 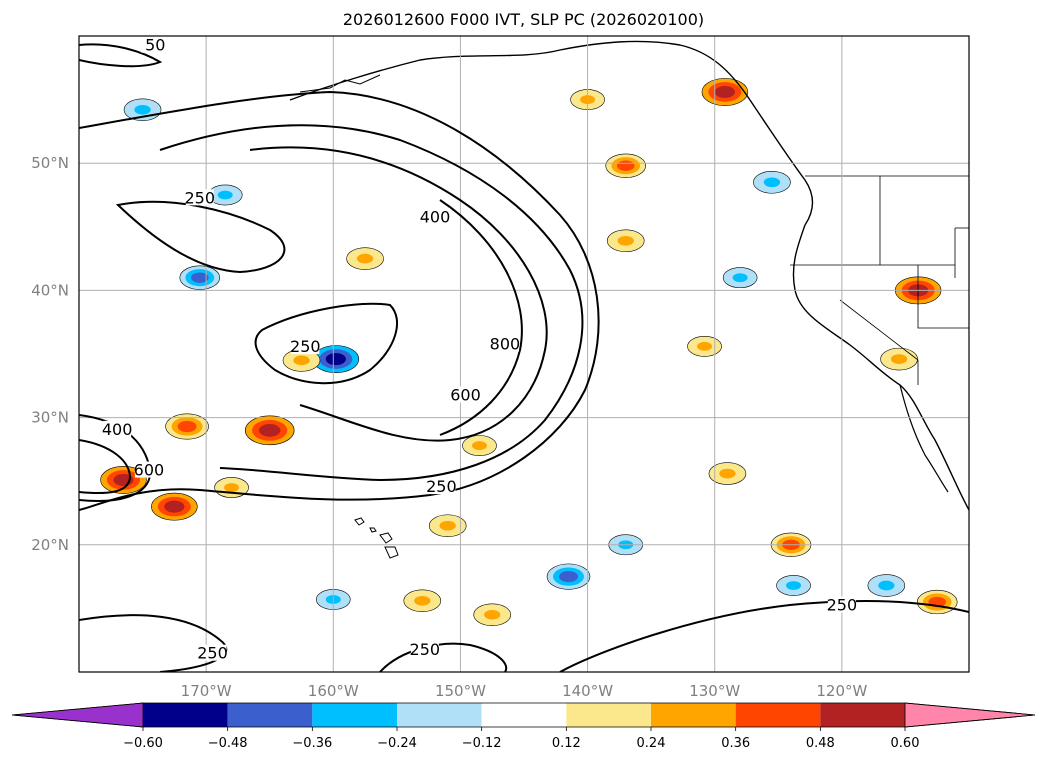 What do you see at coordinates (482, 743) in the screenshot?
I see `colorbar-tick-label: −0.12` at bounding box center [482, 743].